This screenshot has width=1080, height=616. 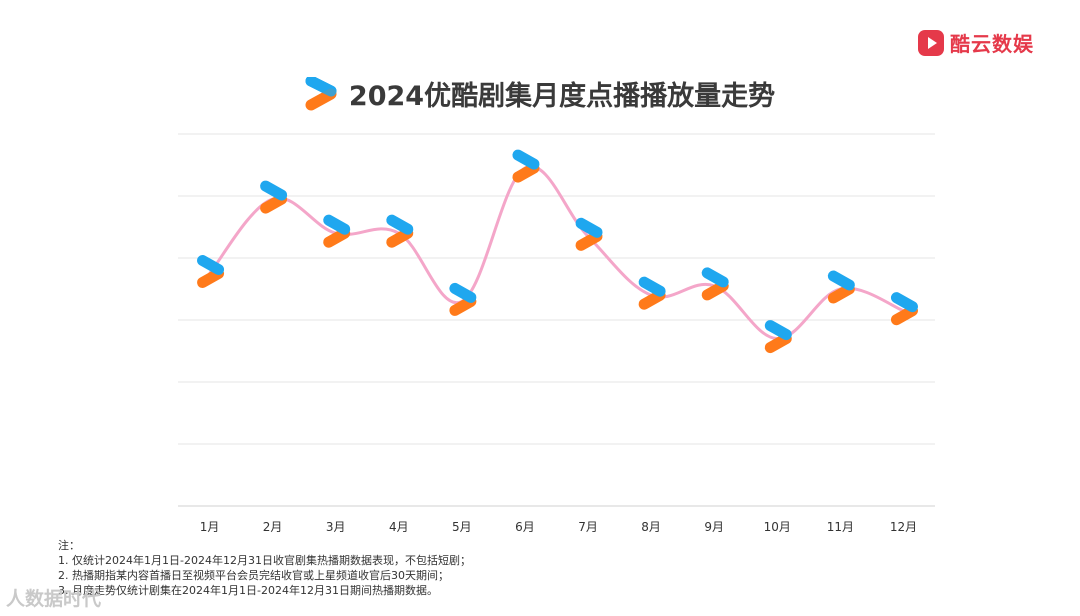 I want to click on x-tick-label: 9月, so click(x=714, y=527).